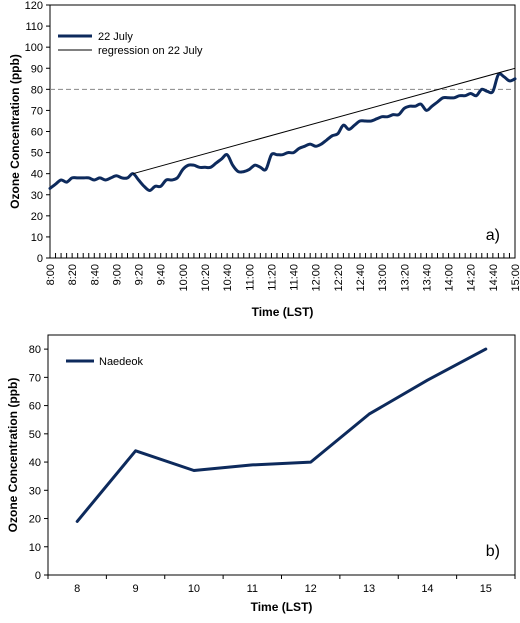 This screenshot has height=623, width=520. I want to click on x-tick-label: 8:40, so click(95, 274).